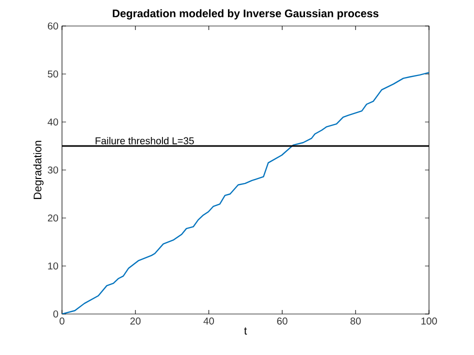  Describe the element at coordinates (55, 314) in the screenshot. I see `y-tick-label: 0` at that location.